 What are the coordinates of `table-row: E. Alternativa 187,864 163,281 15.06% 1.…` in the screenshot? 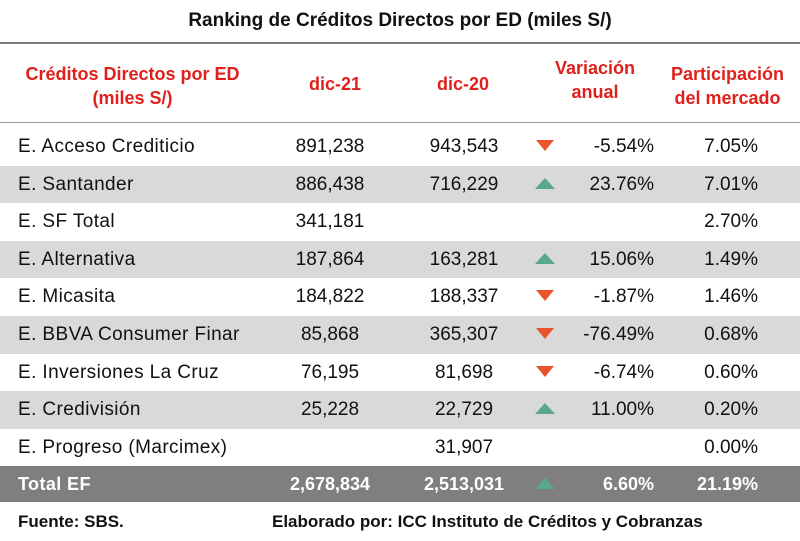 It's located at (400, 259).